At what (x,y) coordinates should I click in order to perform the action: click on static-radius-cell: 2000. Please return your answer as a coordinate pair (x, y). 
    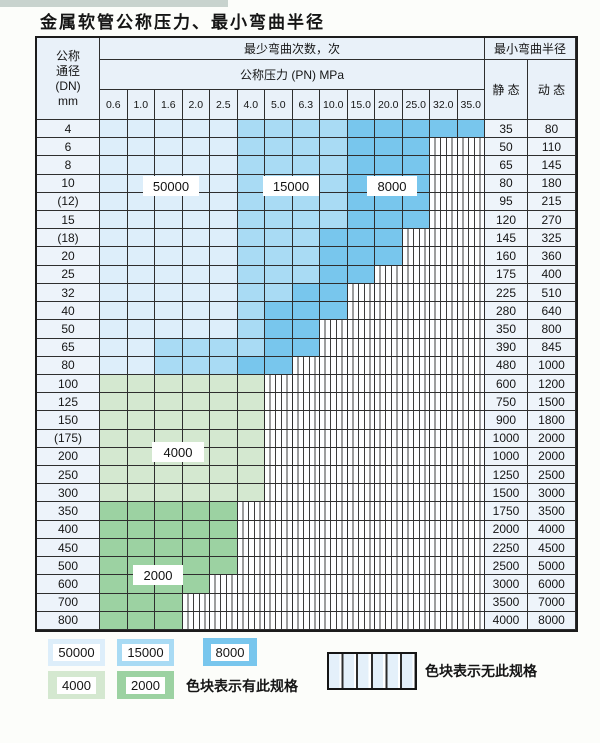
    Looking at the image, I should click on (506, 529).